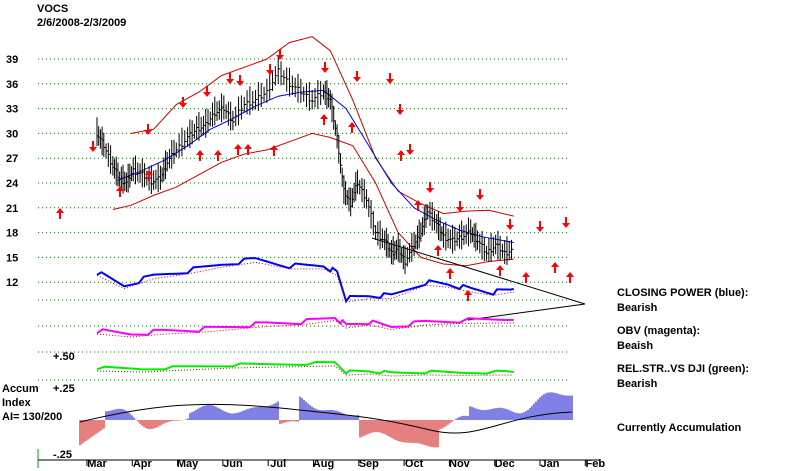 The image size is (800, 471). Describe the element at coordinates (12, 171) in the screenshot. I see `y-tick-labels: 39 36 33 30 27 24 21 18 15 12` at that location.